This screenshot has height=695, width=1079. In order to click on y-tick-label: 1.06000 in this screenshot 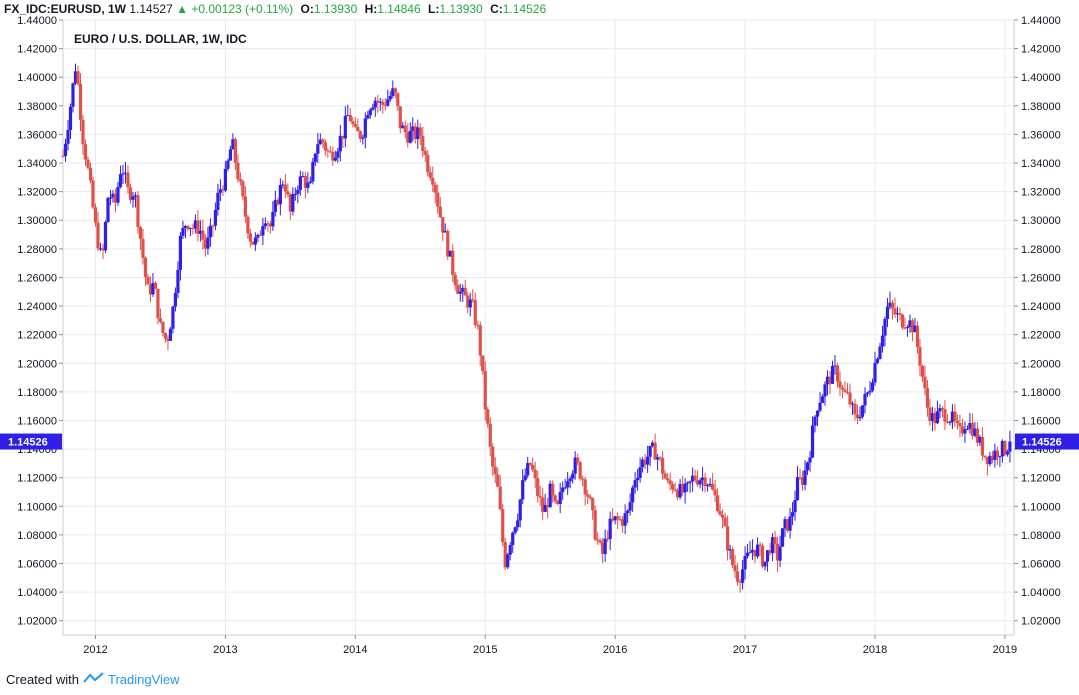, I will do `click(37, 564)`.